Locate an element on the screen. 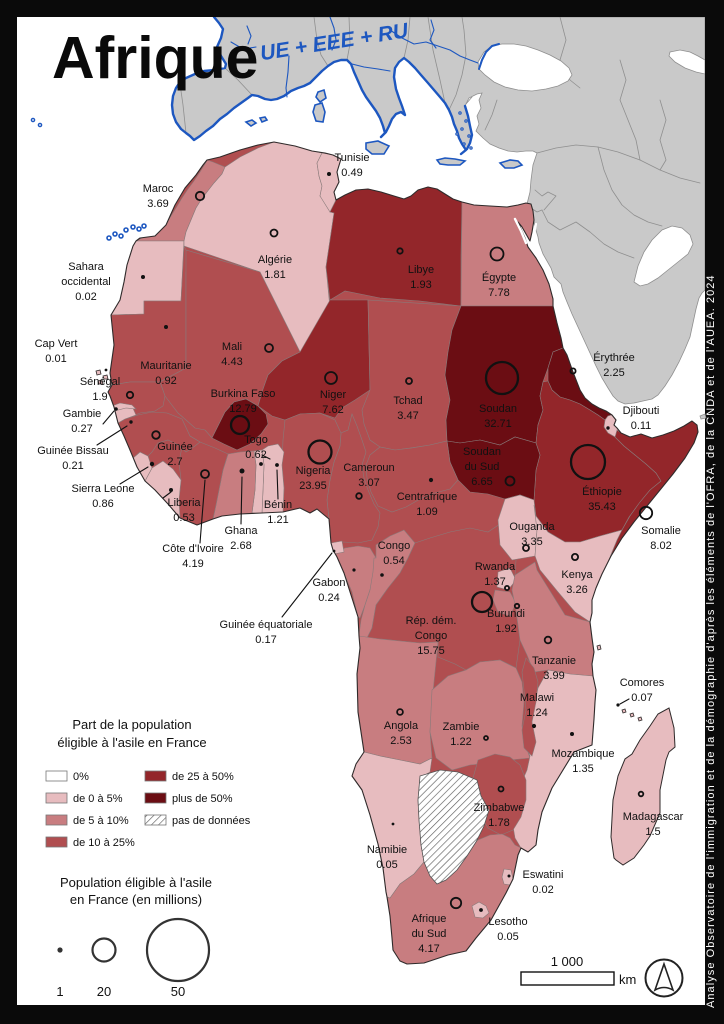 The height and width of the screenshot is (1024, 724). svg-text: 0.24 is located at coordinates (328, 598).